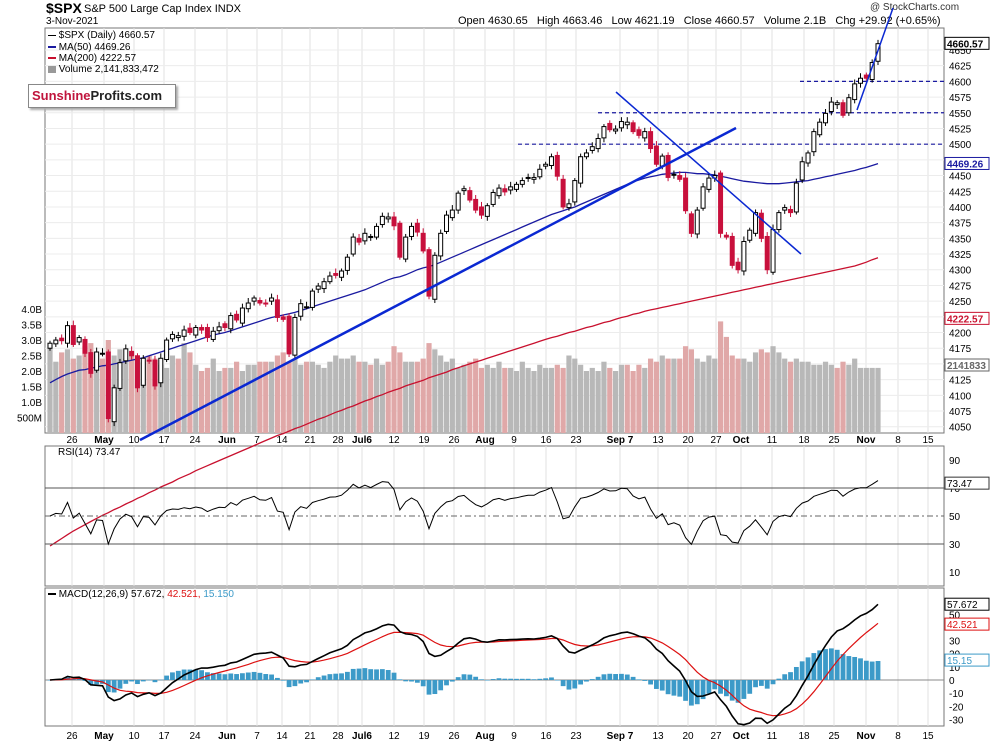 The image size is (990, 744). I want to click on macd-x-tick-label: 28, so click(338, 736).